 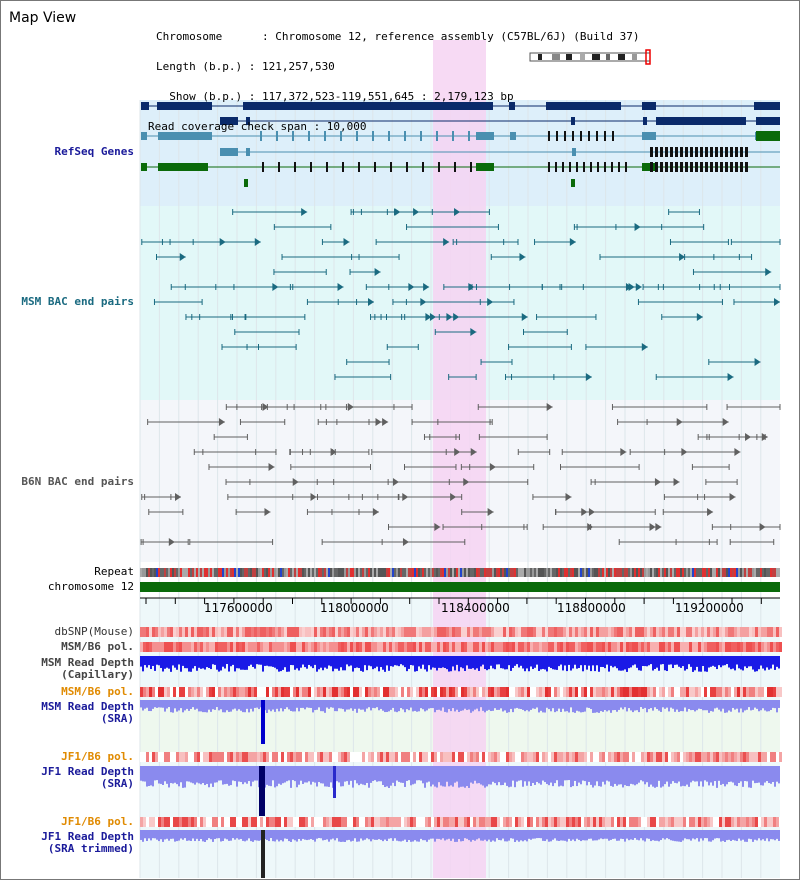 I want to click on track-label-jf1-depth-trimmed: JF1 Read Depth (SRA trimmed), so click(x=87, y=842).